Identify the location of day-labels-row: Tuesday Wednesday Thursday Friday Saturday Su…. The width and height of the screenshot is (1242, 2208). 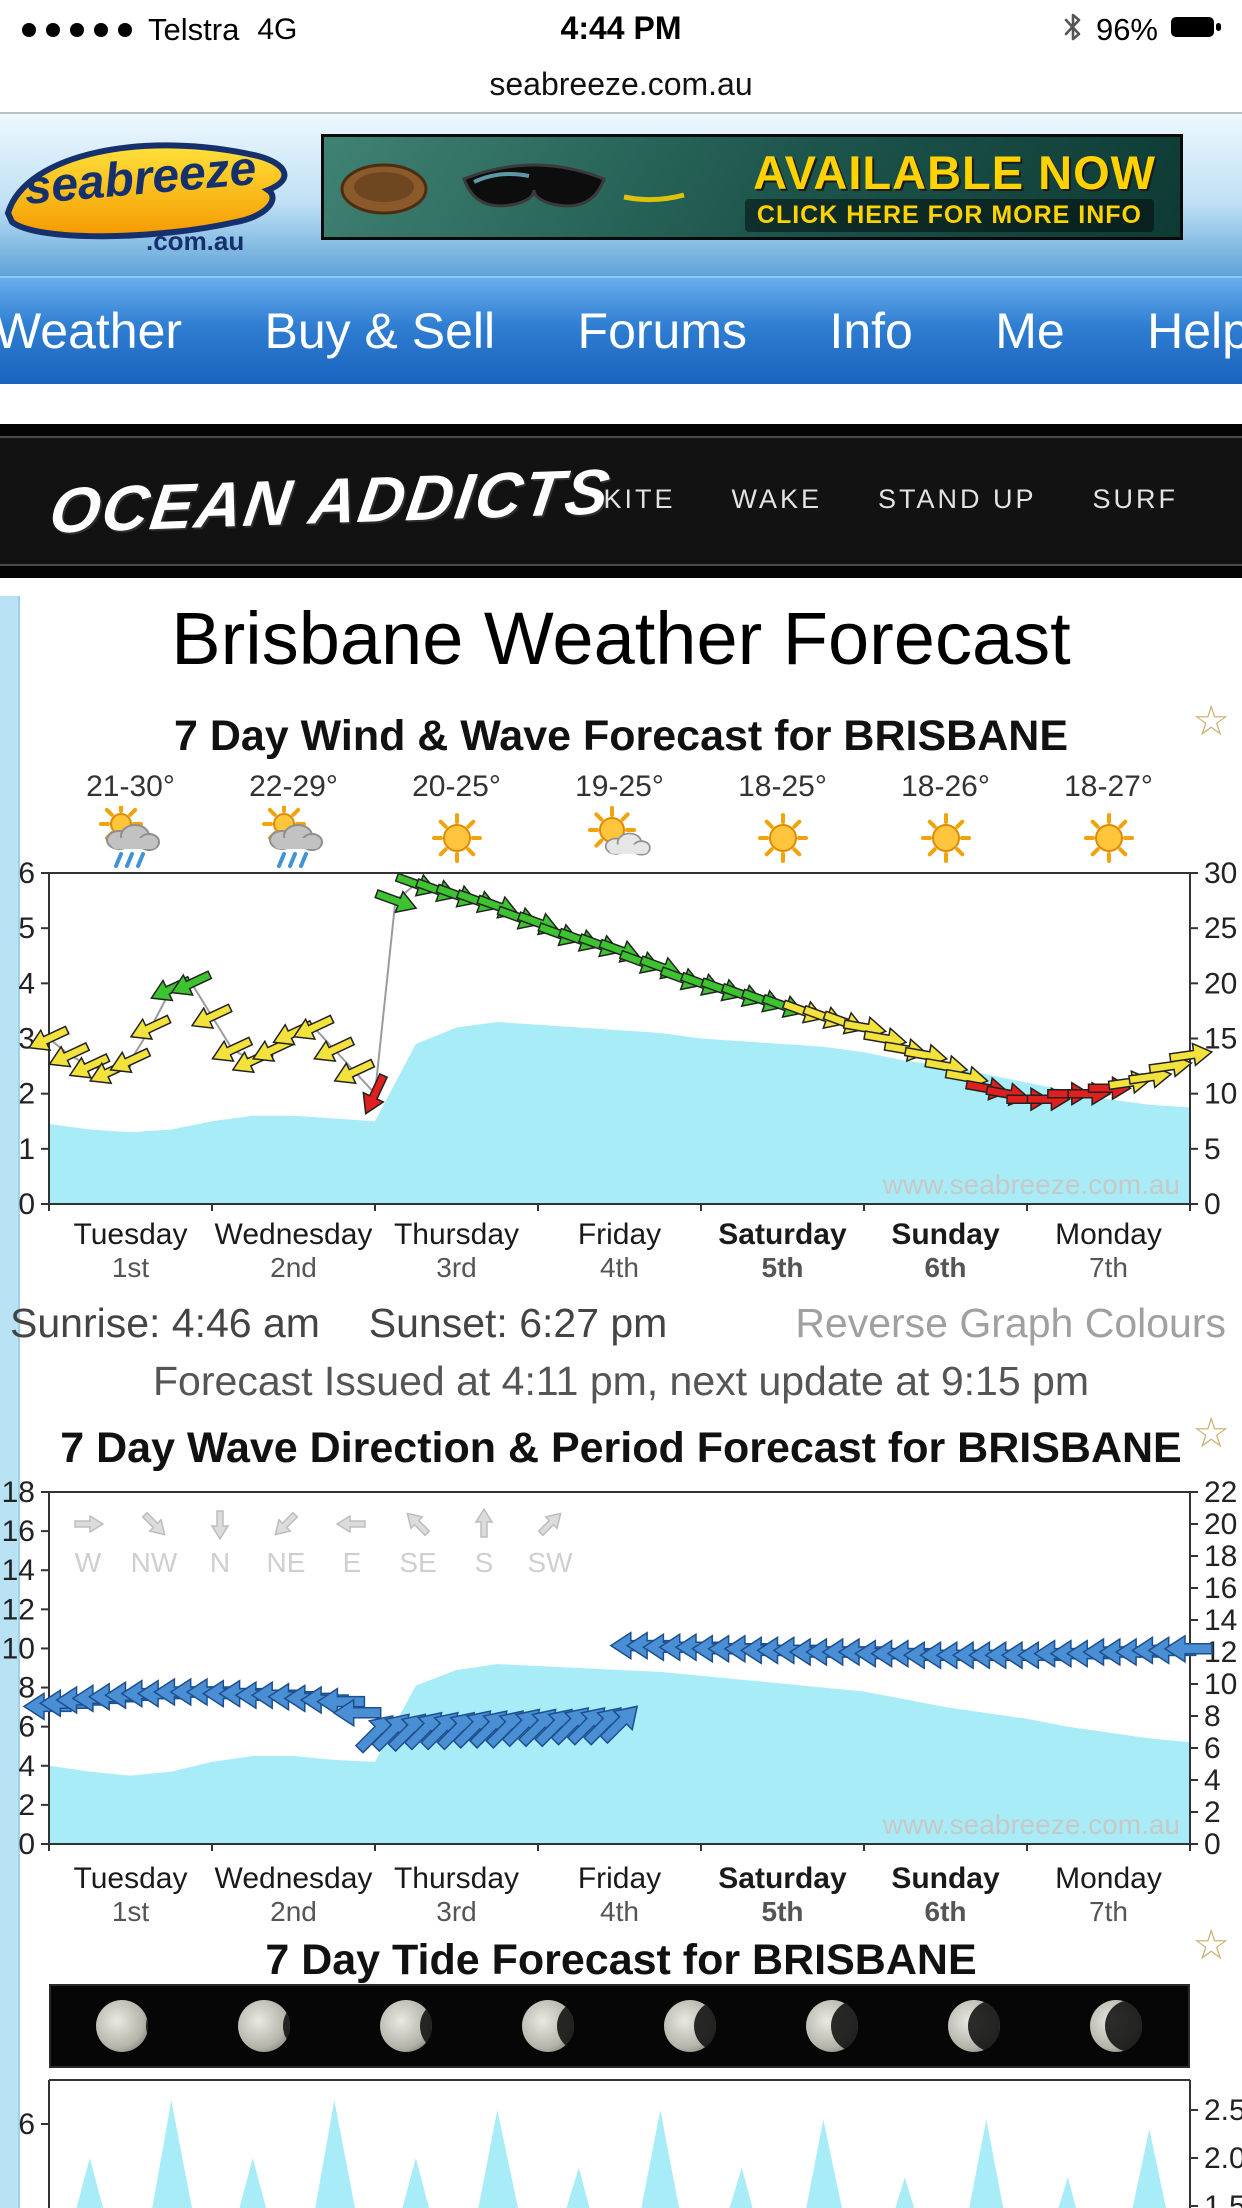
(619, 1879).